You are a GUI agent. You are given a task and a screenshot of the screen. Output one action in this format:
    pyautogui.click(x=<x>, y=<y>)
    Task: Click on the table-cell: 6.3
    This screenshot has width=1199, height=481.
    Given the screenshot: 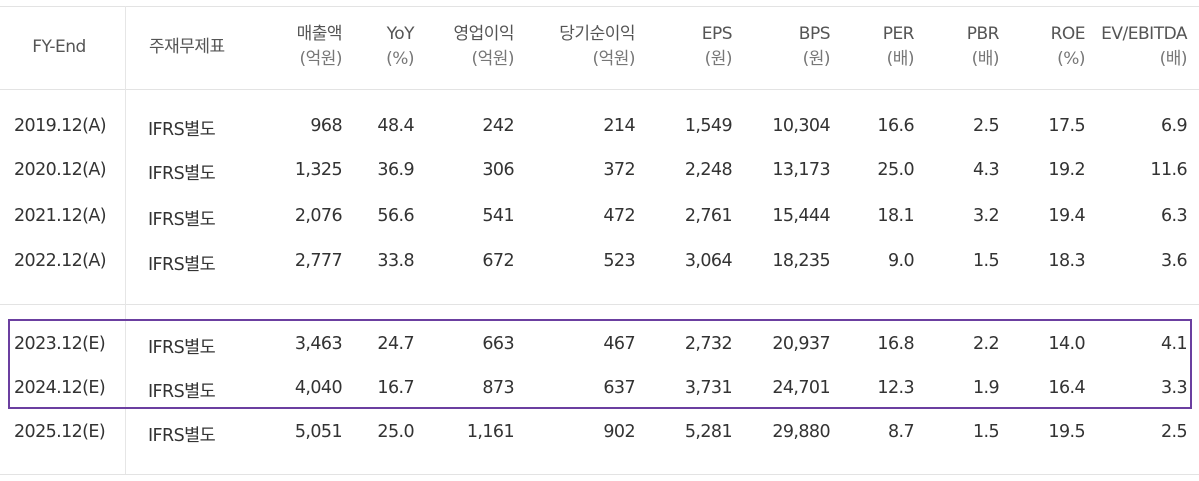 What is the action you would take?
    pyautogui.click(x=1174, y=216)
    